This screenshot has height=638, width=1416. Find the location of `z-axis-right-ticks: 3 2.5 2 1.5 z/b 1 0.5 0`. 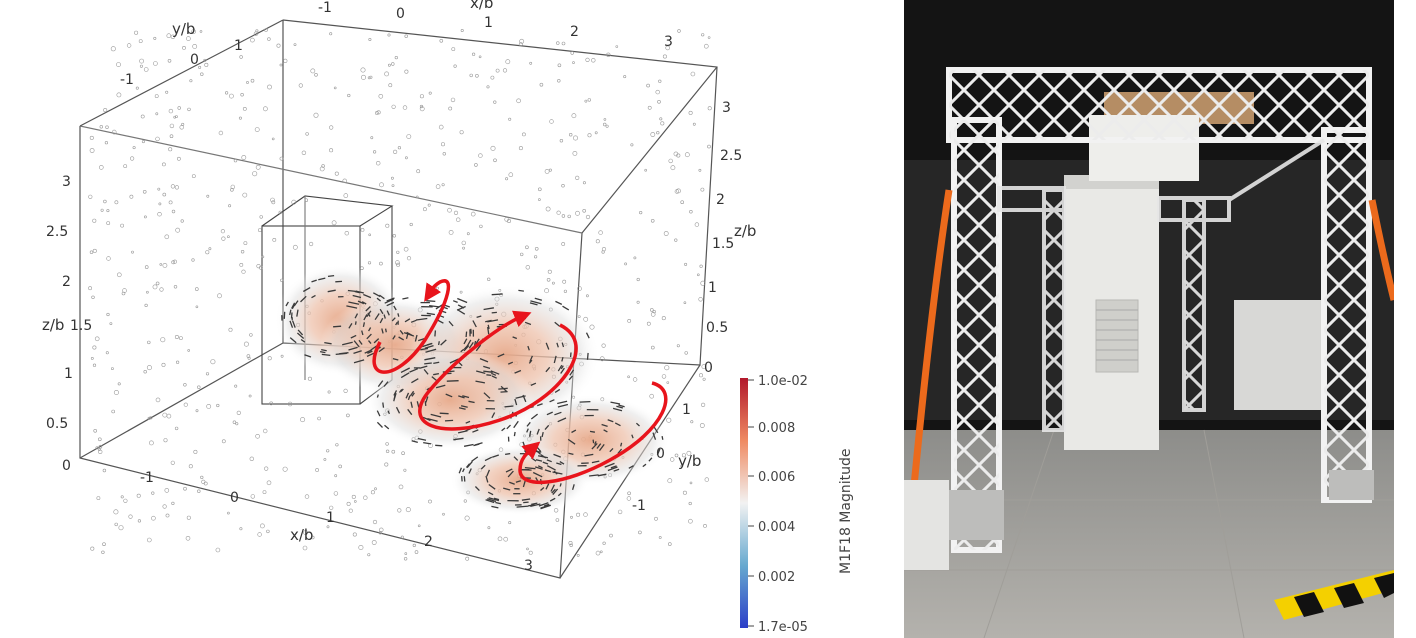

z-axis-right-ticks: 3 2.5 2 1.5 z/b 1 0.5 0 is located at coordinates (730, 238).